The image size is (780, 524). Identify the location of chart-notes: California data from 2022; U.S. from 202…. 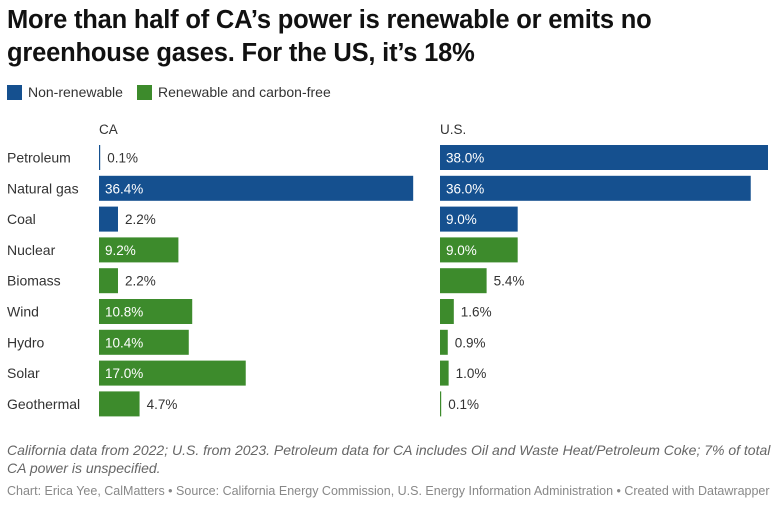
(389, 459).